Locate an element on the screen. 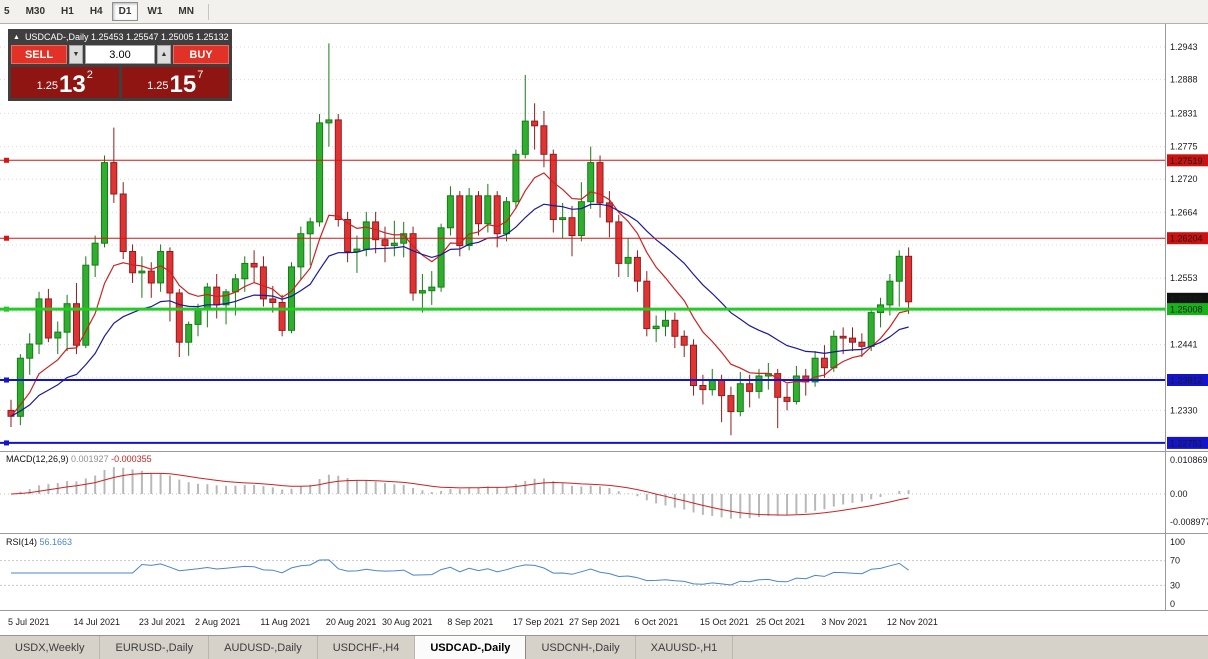 The image size is (1208, 659). timeframe-button-mn: MN is located at coordinates (186, 11).